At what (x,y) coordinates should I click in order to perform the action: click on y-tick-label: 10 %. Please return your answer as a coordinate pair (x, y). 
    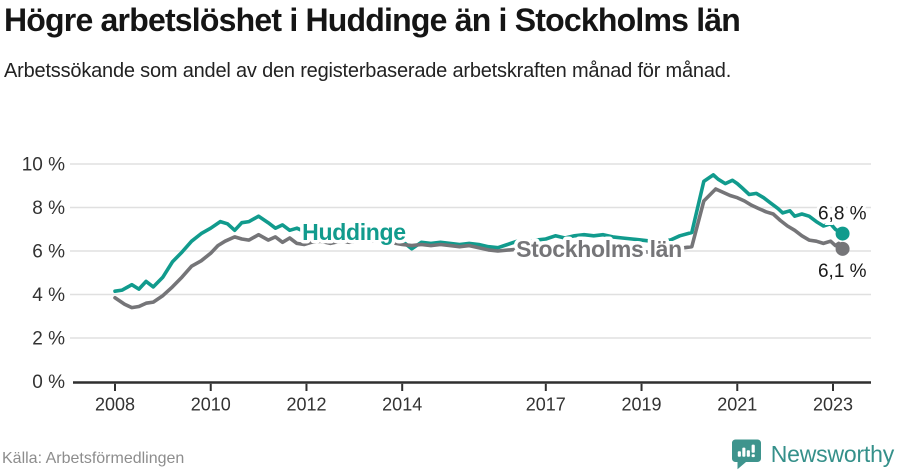
    Looking at the image, I should click on (43, 165).